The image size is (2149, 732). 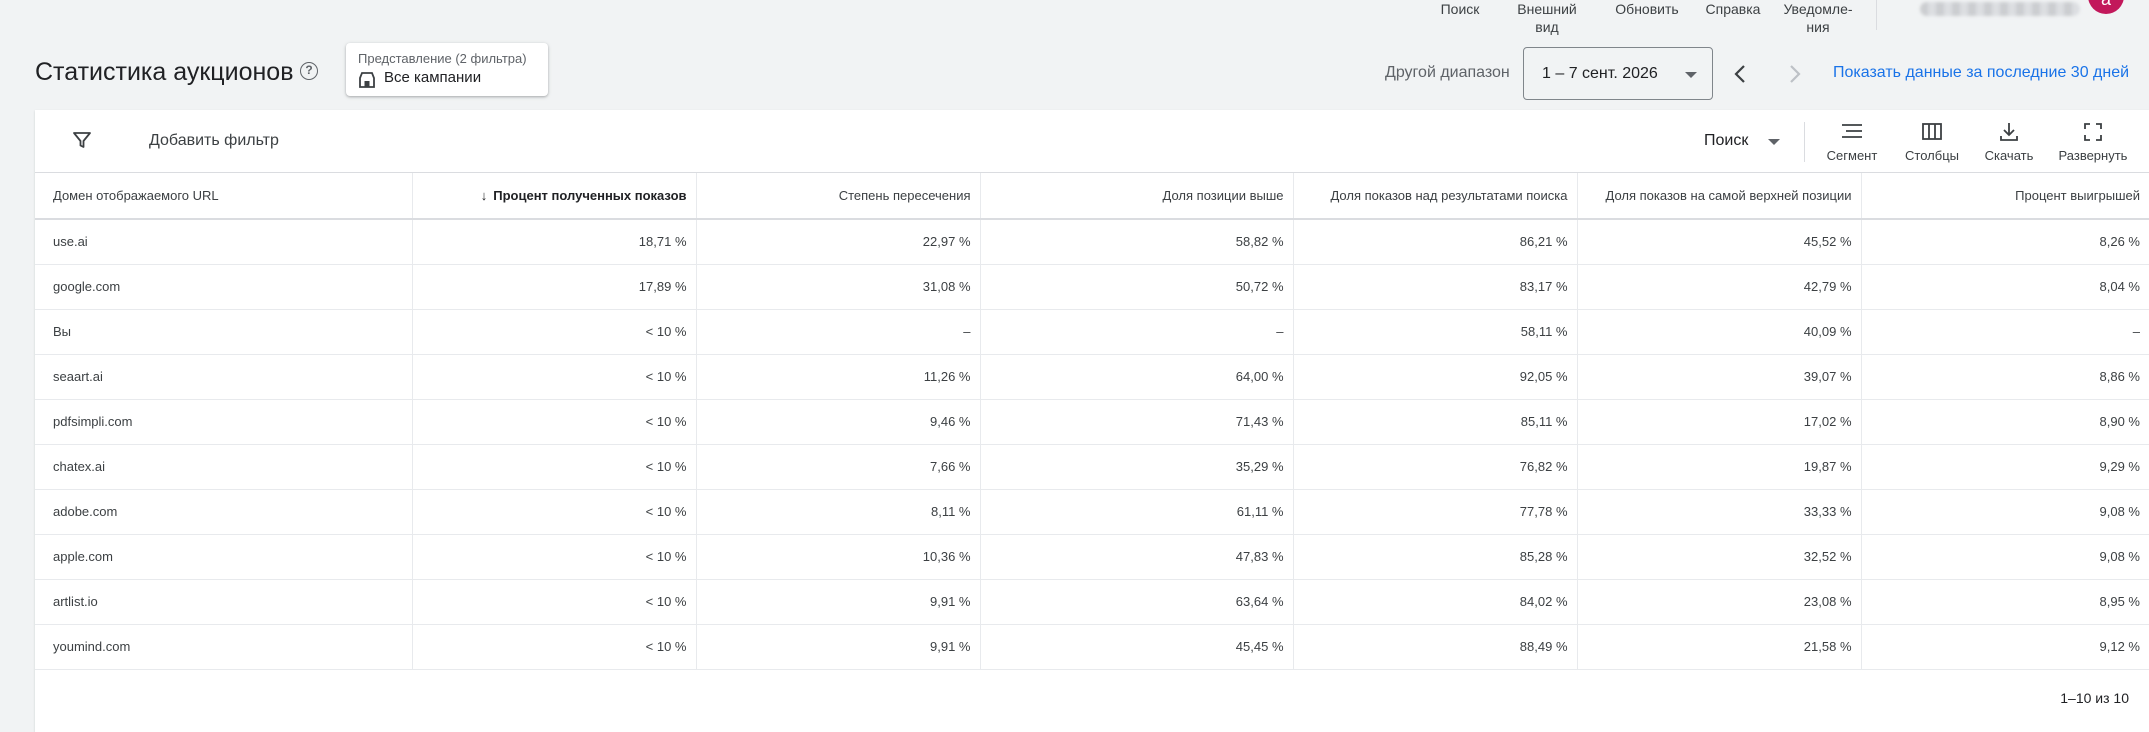 I want to click on cell-domain: use.ai, so click(x=223, y=241).